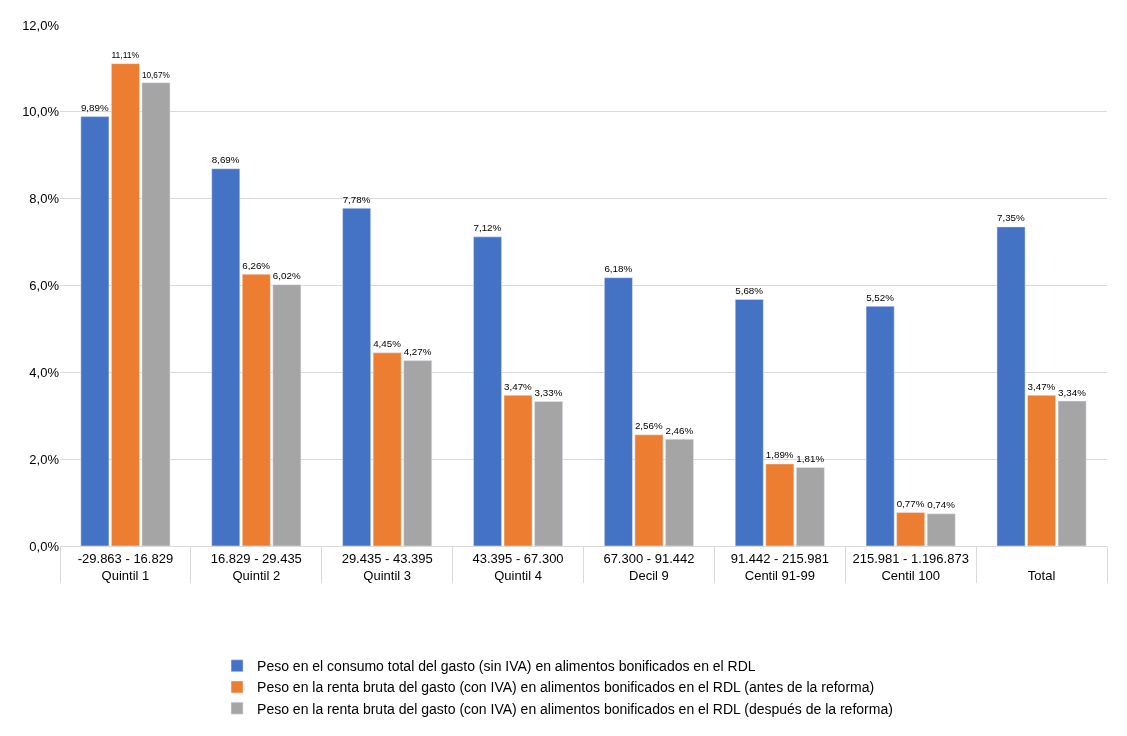  Describe the element at coordinates (749, 290) in the screenshot. I see `data-label: 5,68%` at that location.